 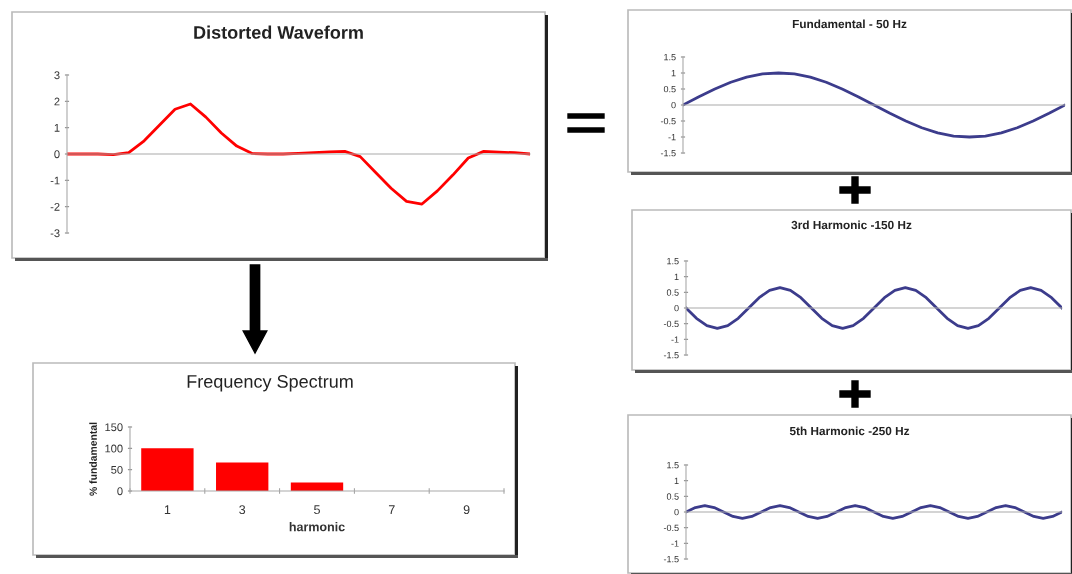 What do you see at coordinates (57, 101) in the screenshot?
I see `y-tick-label: 2` at bounding box center [57, 101].